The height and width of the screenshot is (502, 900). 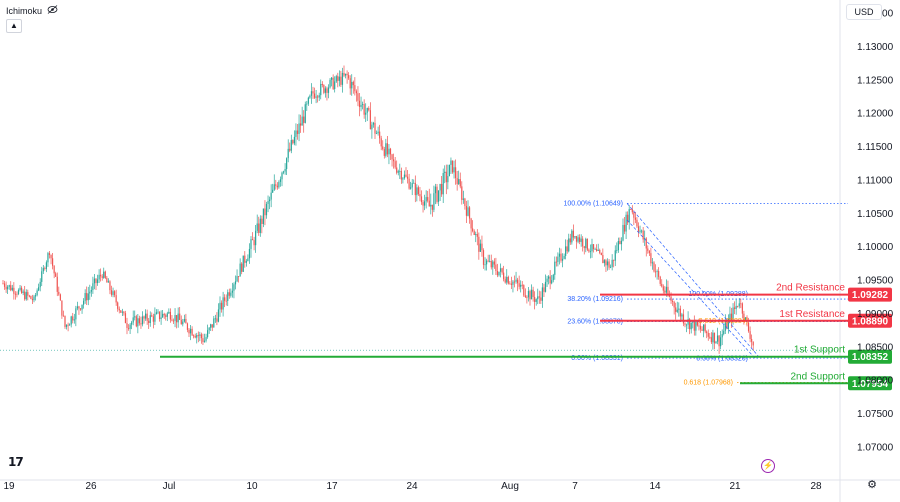 What do you see at coordinates (872, 485) in the screenshot?
I see `gear-icon: ⚙` at bounding box center [872, 485].